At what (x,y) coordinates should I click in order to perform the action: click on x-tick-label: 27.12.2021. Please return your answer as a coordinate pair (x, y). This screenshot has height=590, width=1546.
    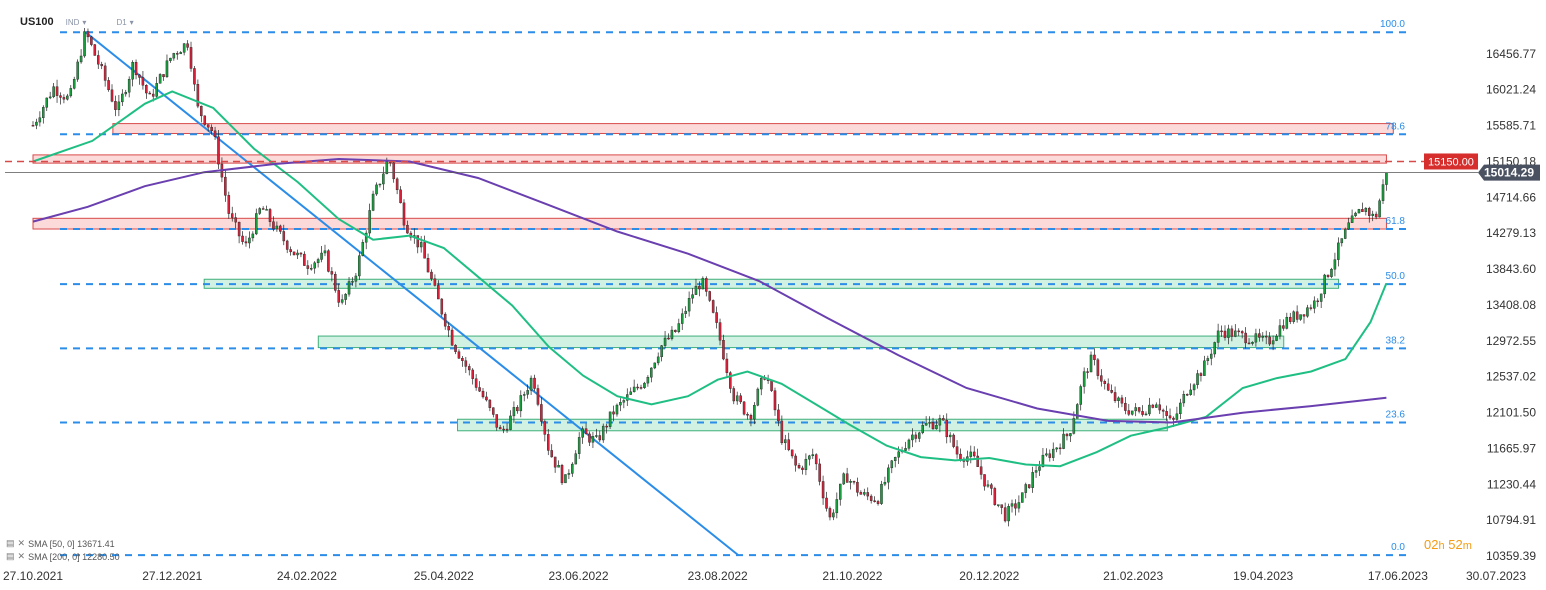
    Looking at the image, I should click on (172, 576).